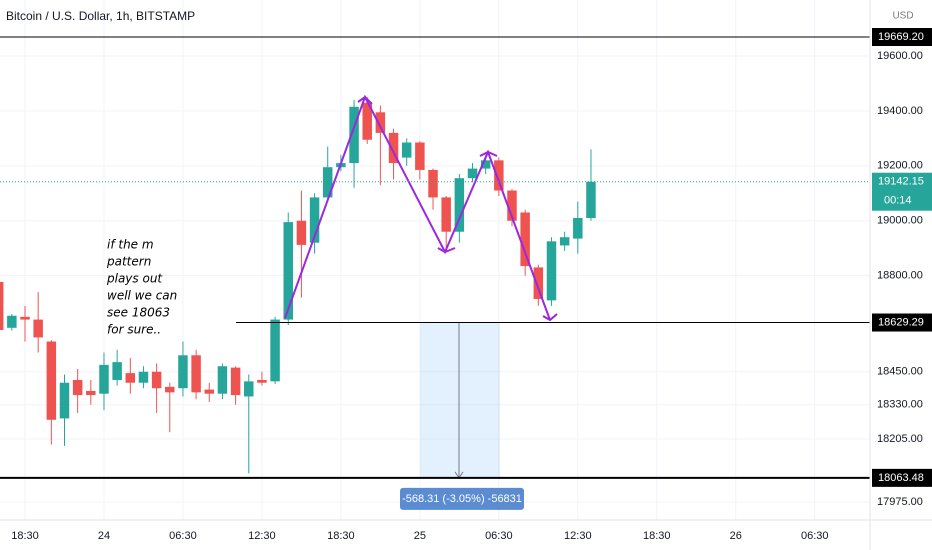 The width and height of the screenshot is (932, 550). Describe the element at coordinates (900, 221) in the screenshot. I see `y-tick-label: 19000.00` at that location.